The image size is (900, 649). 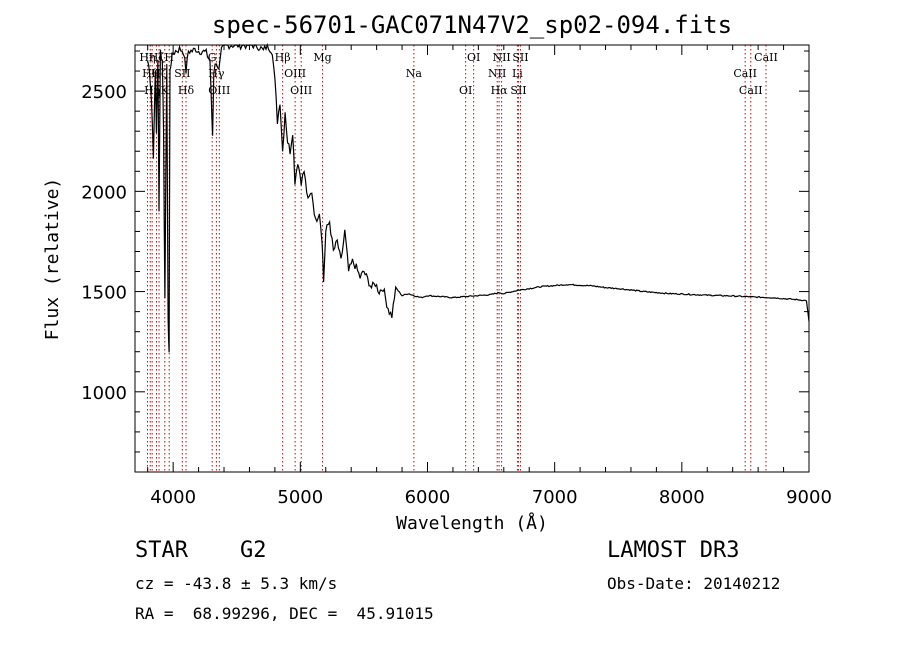 What do you see at coordinates (216, 73) in the screenshot?
I see `line-label-hγ: Hγ` at bounding box center [216, 73].